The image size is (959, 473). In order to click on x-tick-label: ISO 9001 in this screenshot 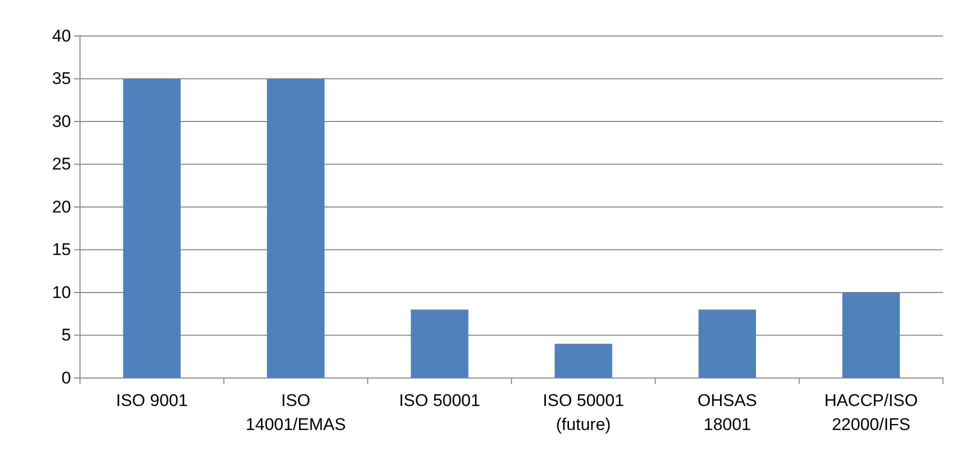, I will do `click(152, 400)`.